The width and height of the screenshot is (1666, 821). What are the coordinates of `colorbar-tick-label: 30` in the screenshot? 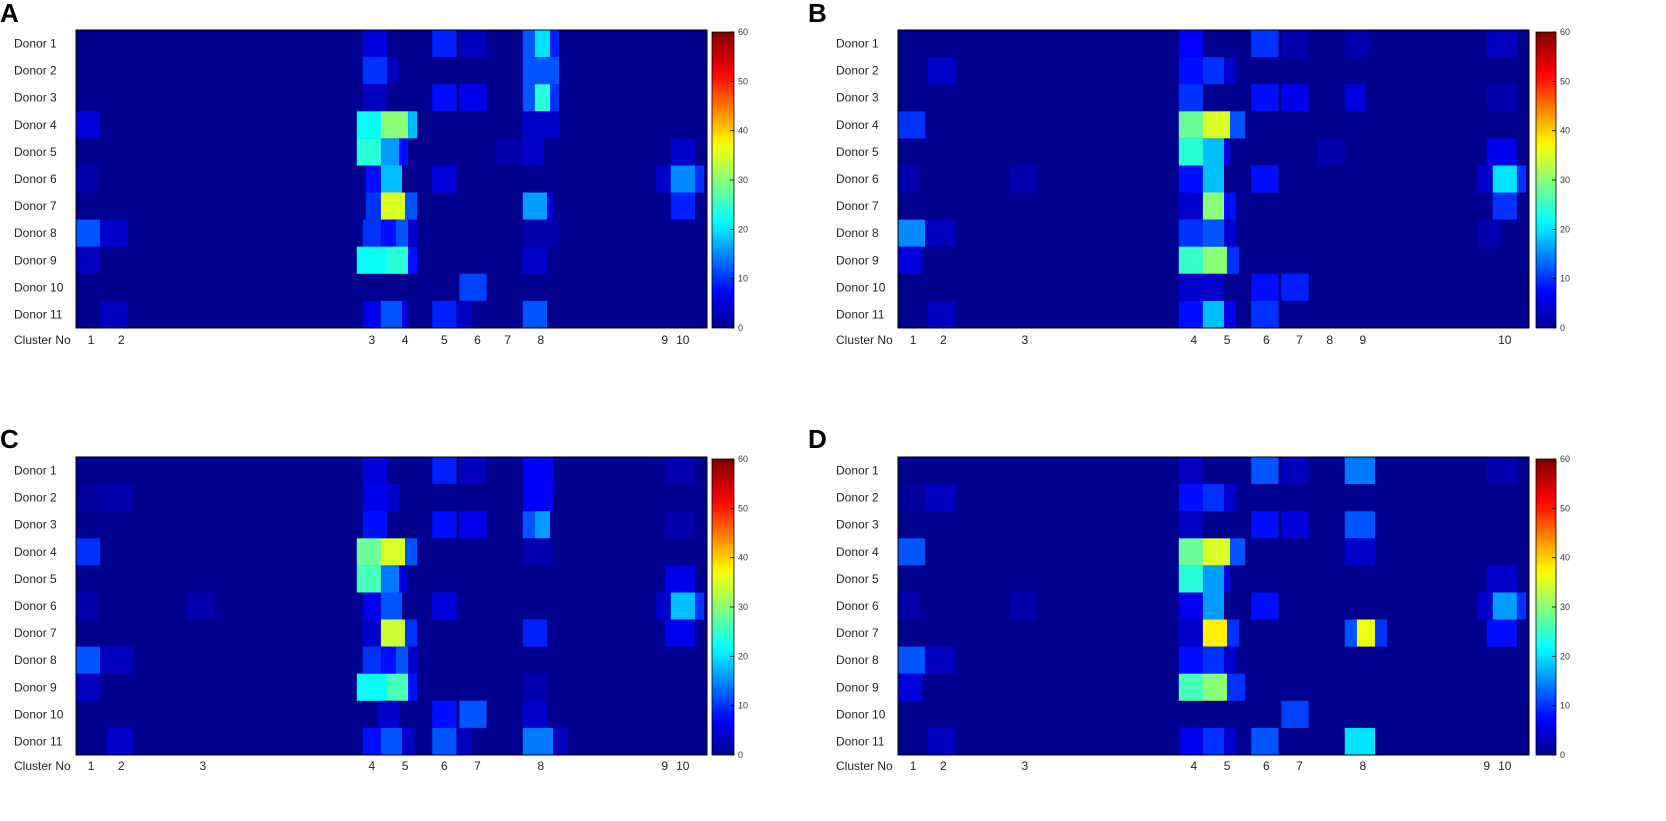 It's located at (1565, 607).